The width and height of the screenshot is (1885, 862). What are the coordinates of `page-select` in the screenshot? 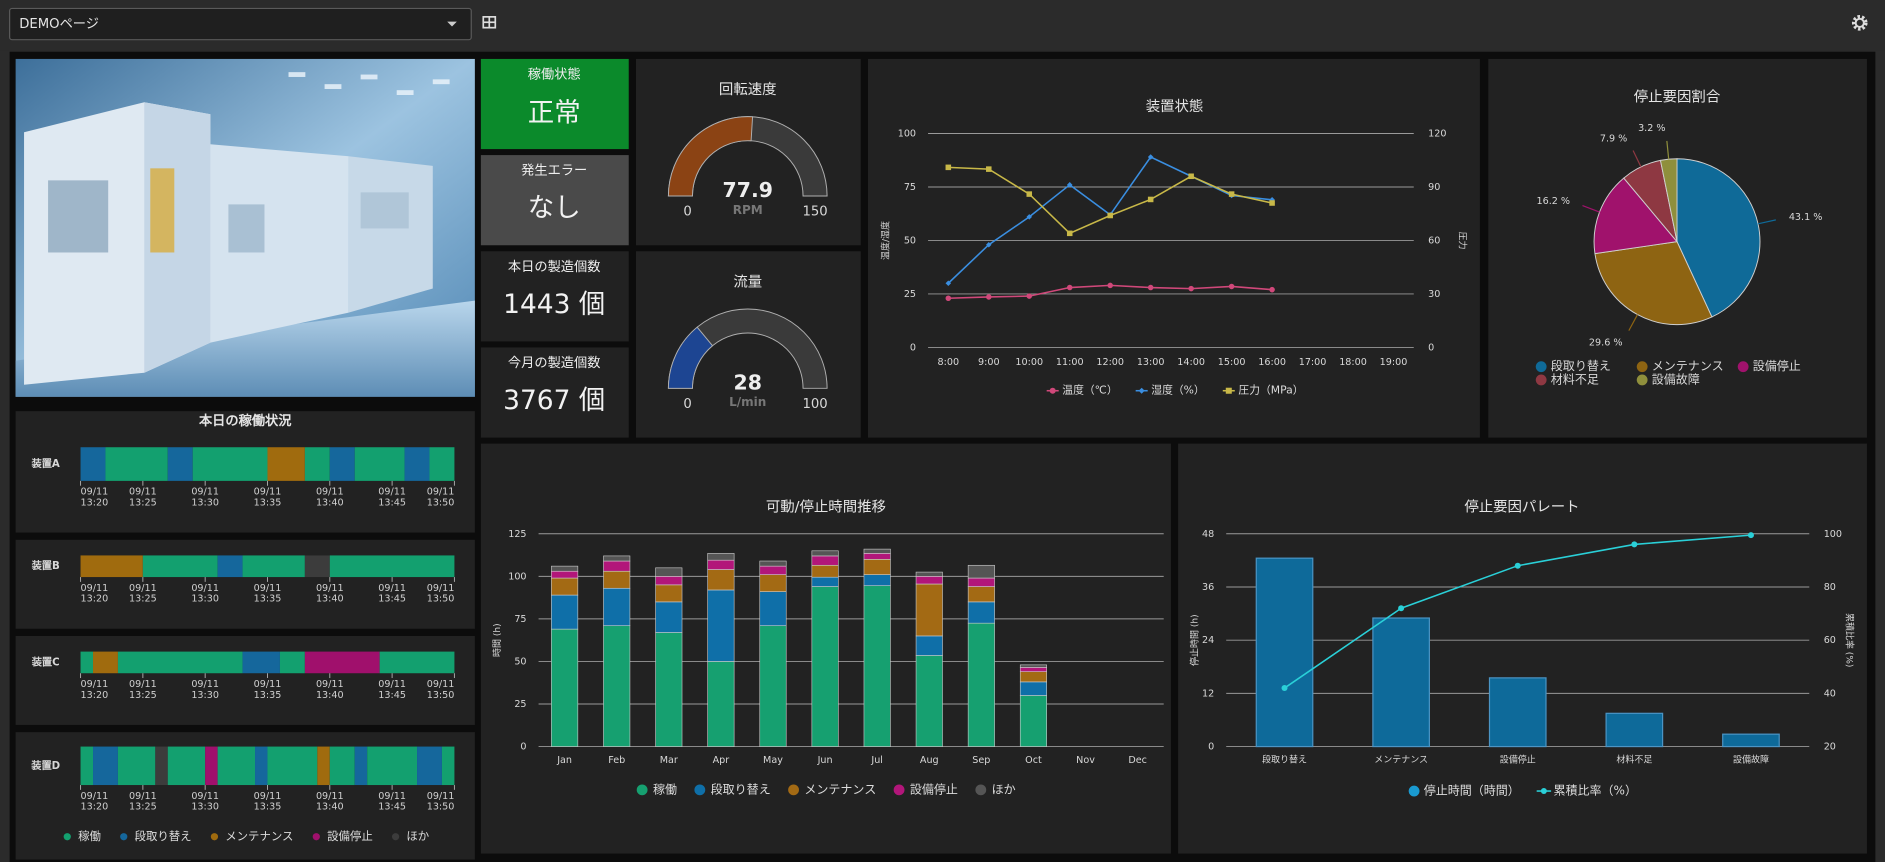 It's located at (240, 24).